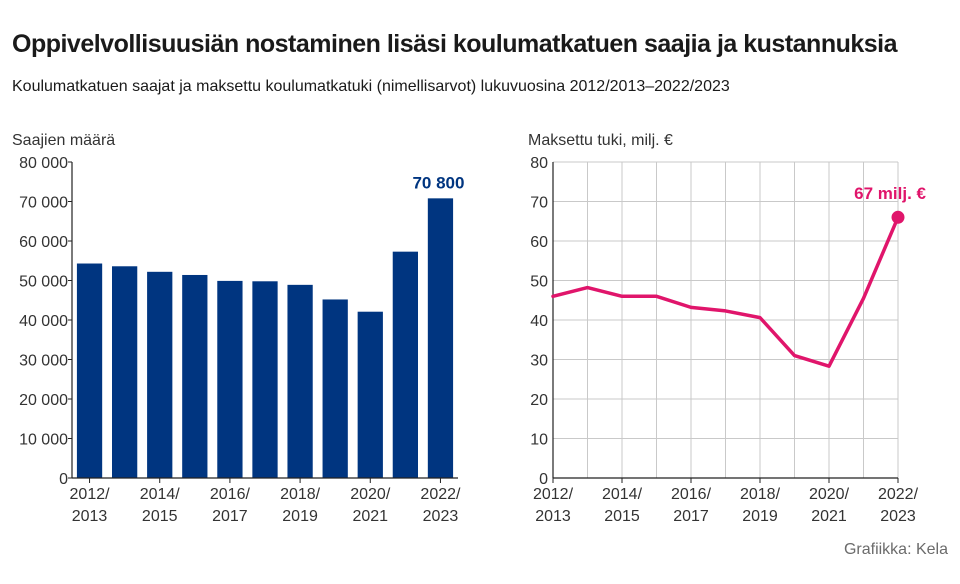  What do you see at coordinates (265, 379) in the screenshot?
I see `bar-2017-2018` at bounding box center [265, 379].